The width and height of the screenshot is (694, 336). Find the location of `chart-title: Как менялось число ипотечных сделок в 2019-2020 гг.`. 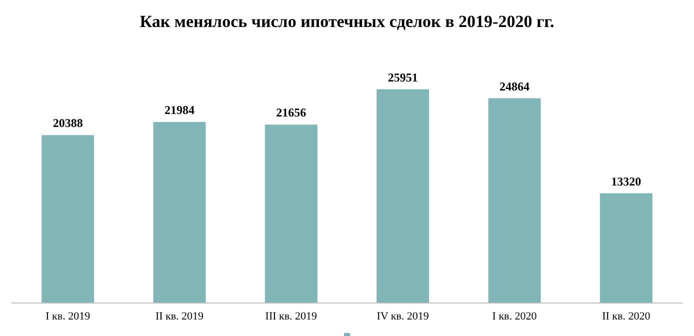

chart-title: Как менялось число ипотечных сделок в 2019-2020 гг. is located at coordinates (347, 22).